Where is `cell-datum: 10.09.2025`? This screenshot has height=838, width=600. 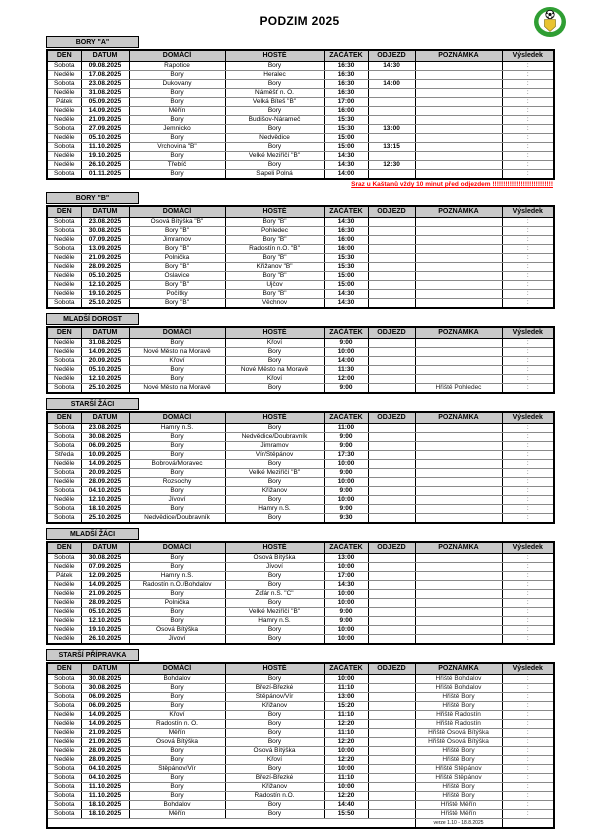 cell-datum: 10.09.2025 is located at coordinates (105, 455).